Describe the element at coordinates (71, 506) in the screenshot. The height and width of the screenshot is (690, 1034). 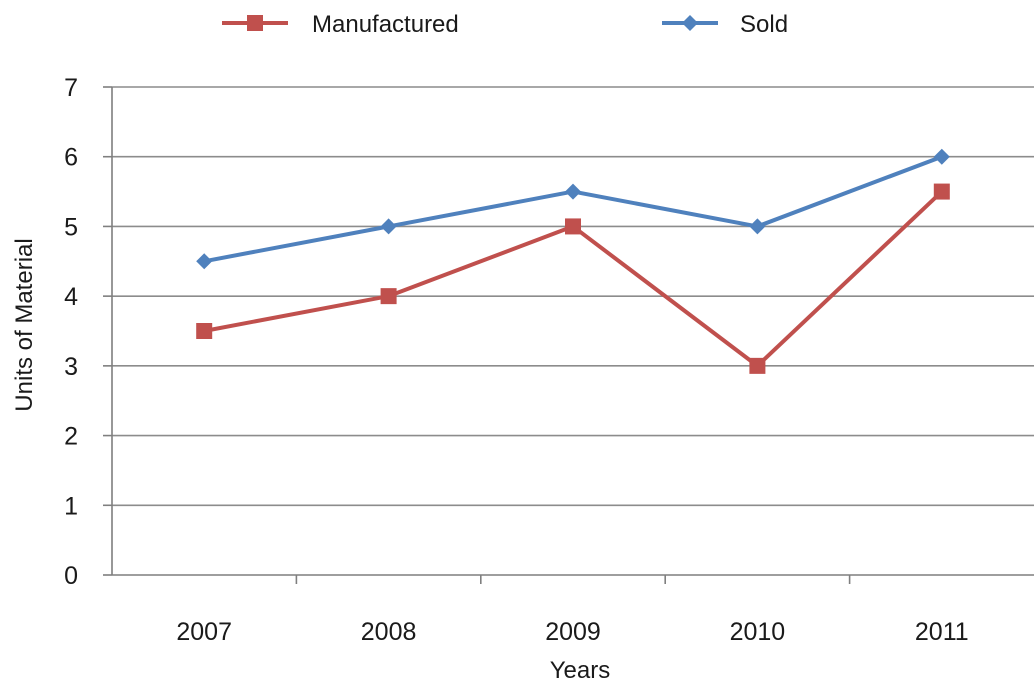
I see `y-tick-label: 1` at that location.